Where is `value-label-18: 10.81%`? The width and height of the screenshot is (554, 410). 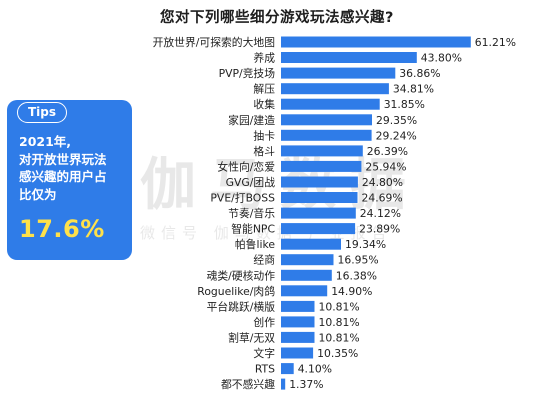
value-label-18: 10.81% is located at coordinates (339, 322).